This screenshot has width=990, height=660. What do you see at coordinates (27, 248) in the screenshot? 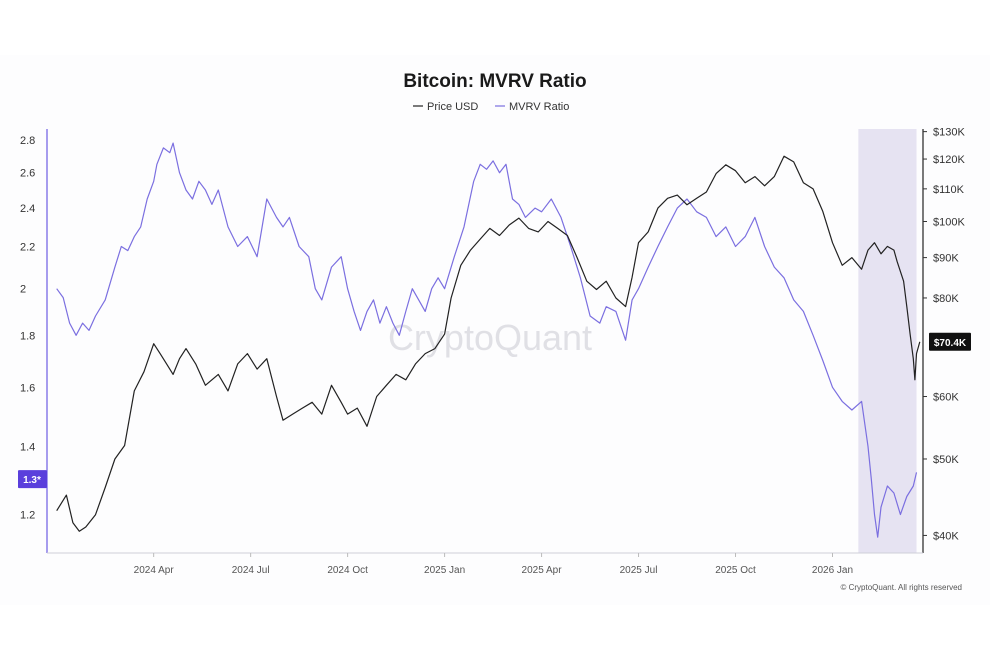
I see `left-tick-label: 2.2` at bounding box center [27, 248].